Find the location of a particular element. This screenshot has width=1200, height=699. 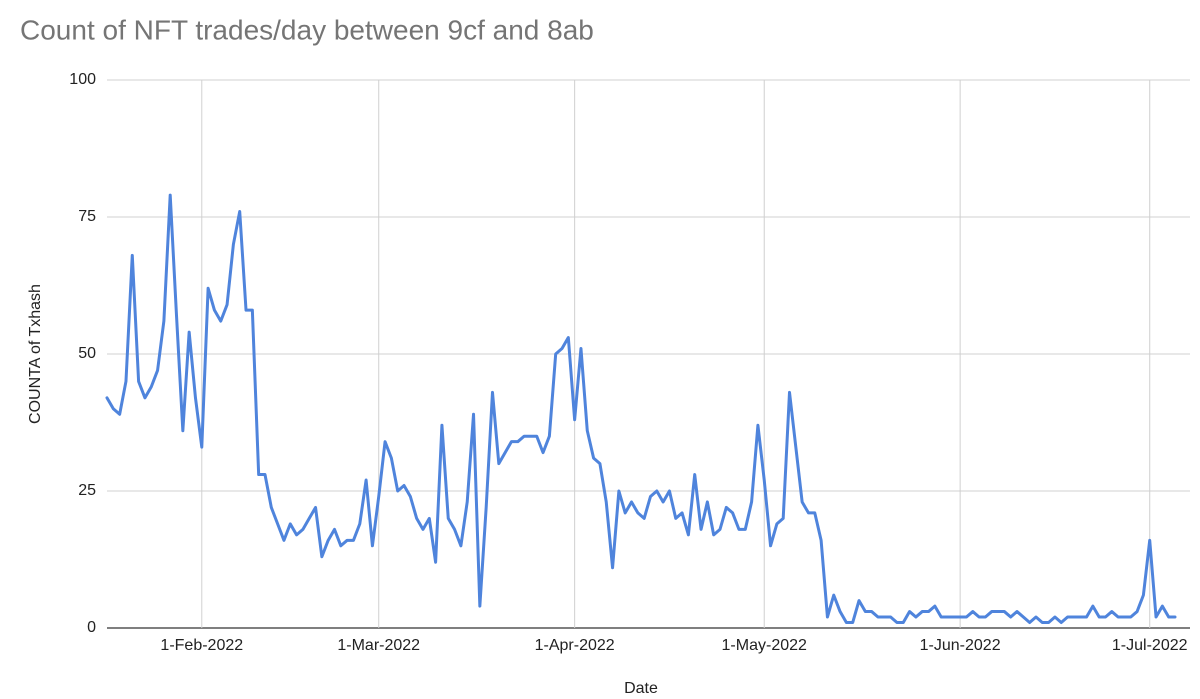

x-tick-label: 1-Jul-2022 is located at coordinates (1150, 645).